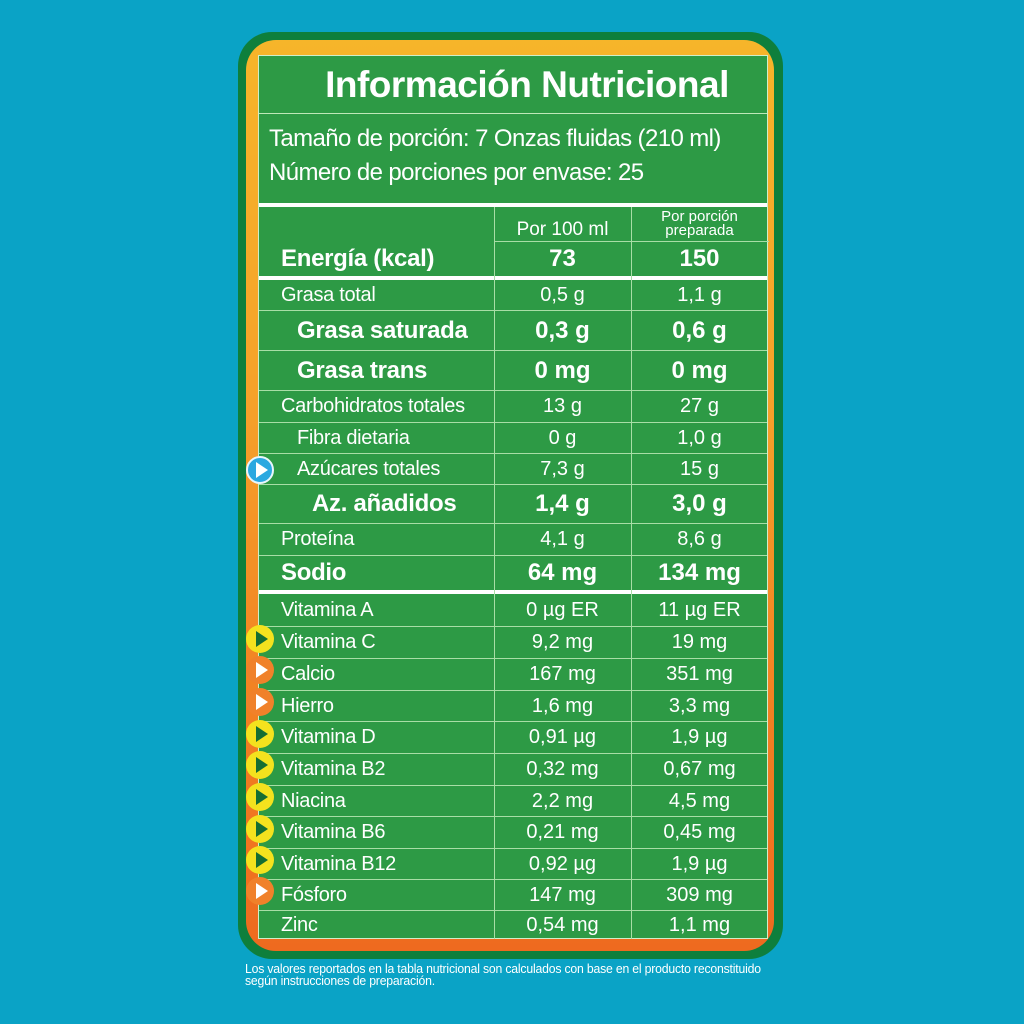 This screenshot has width=1024, height=1024. What do you see at coordinates (513, 259) in the screenshot?
I see `table-row-energy: Energía (kcal) 73 150` at bounding box center [513, 259].